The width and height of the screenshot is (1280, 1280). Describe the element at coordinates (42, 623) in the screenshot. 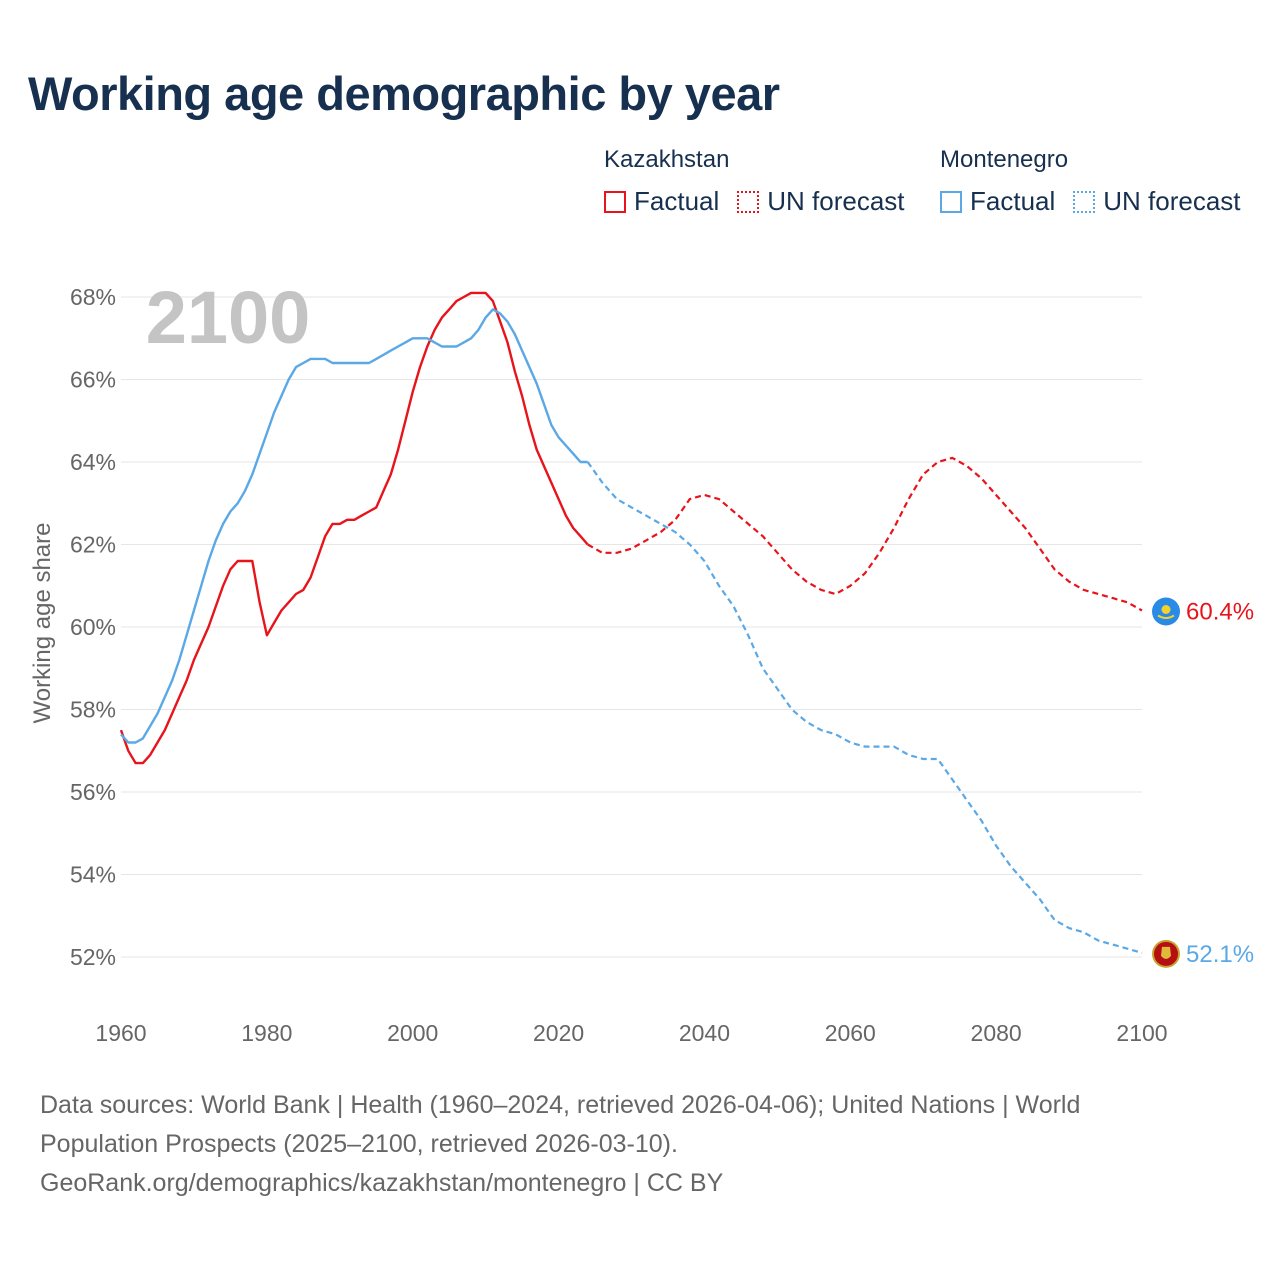

I see `y-axis-label: Working age share` at that location.